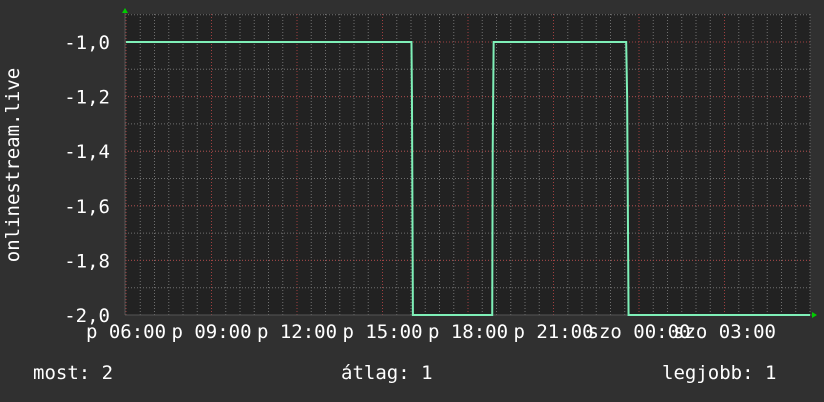  I want to click on y-axis-arrow-icon, so click(125, 10).